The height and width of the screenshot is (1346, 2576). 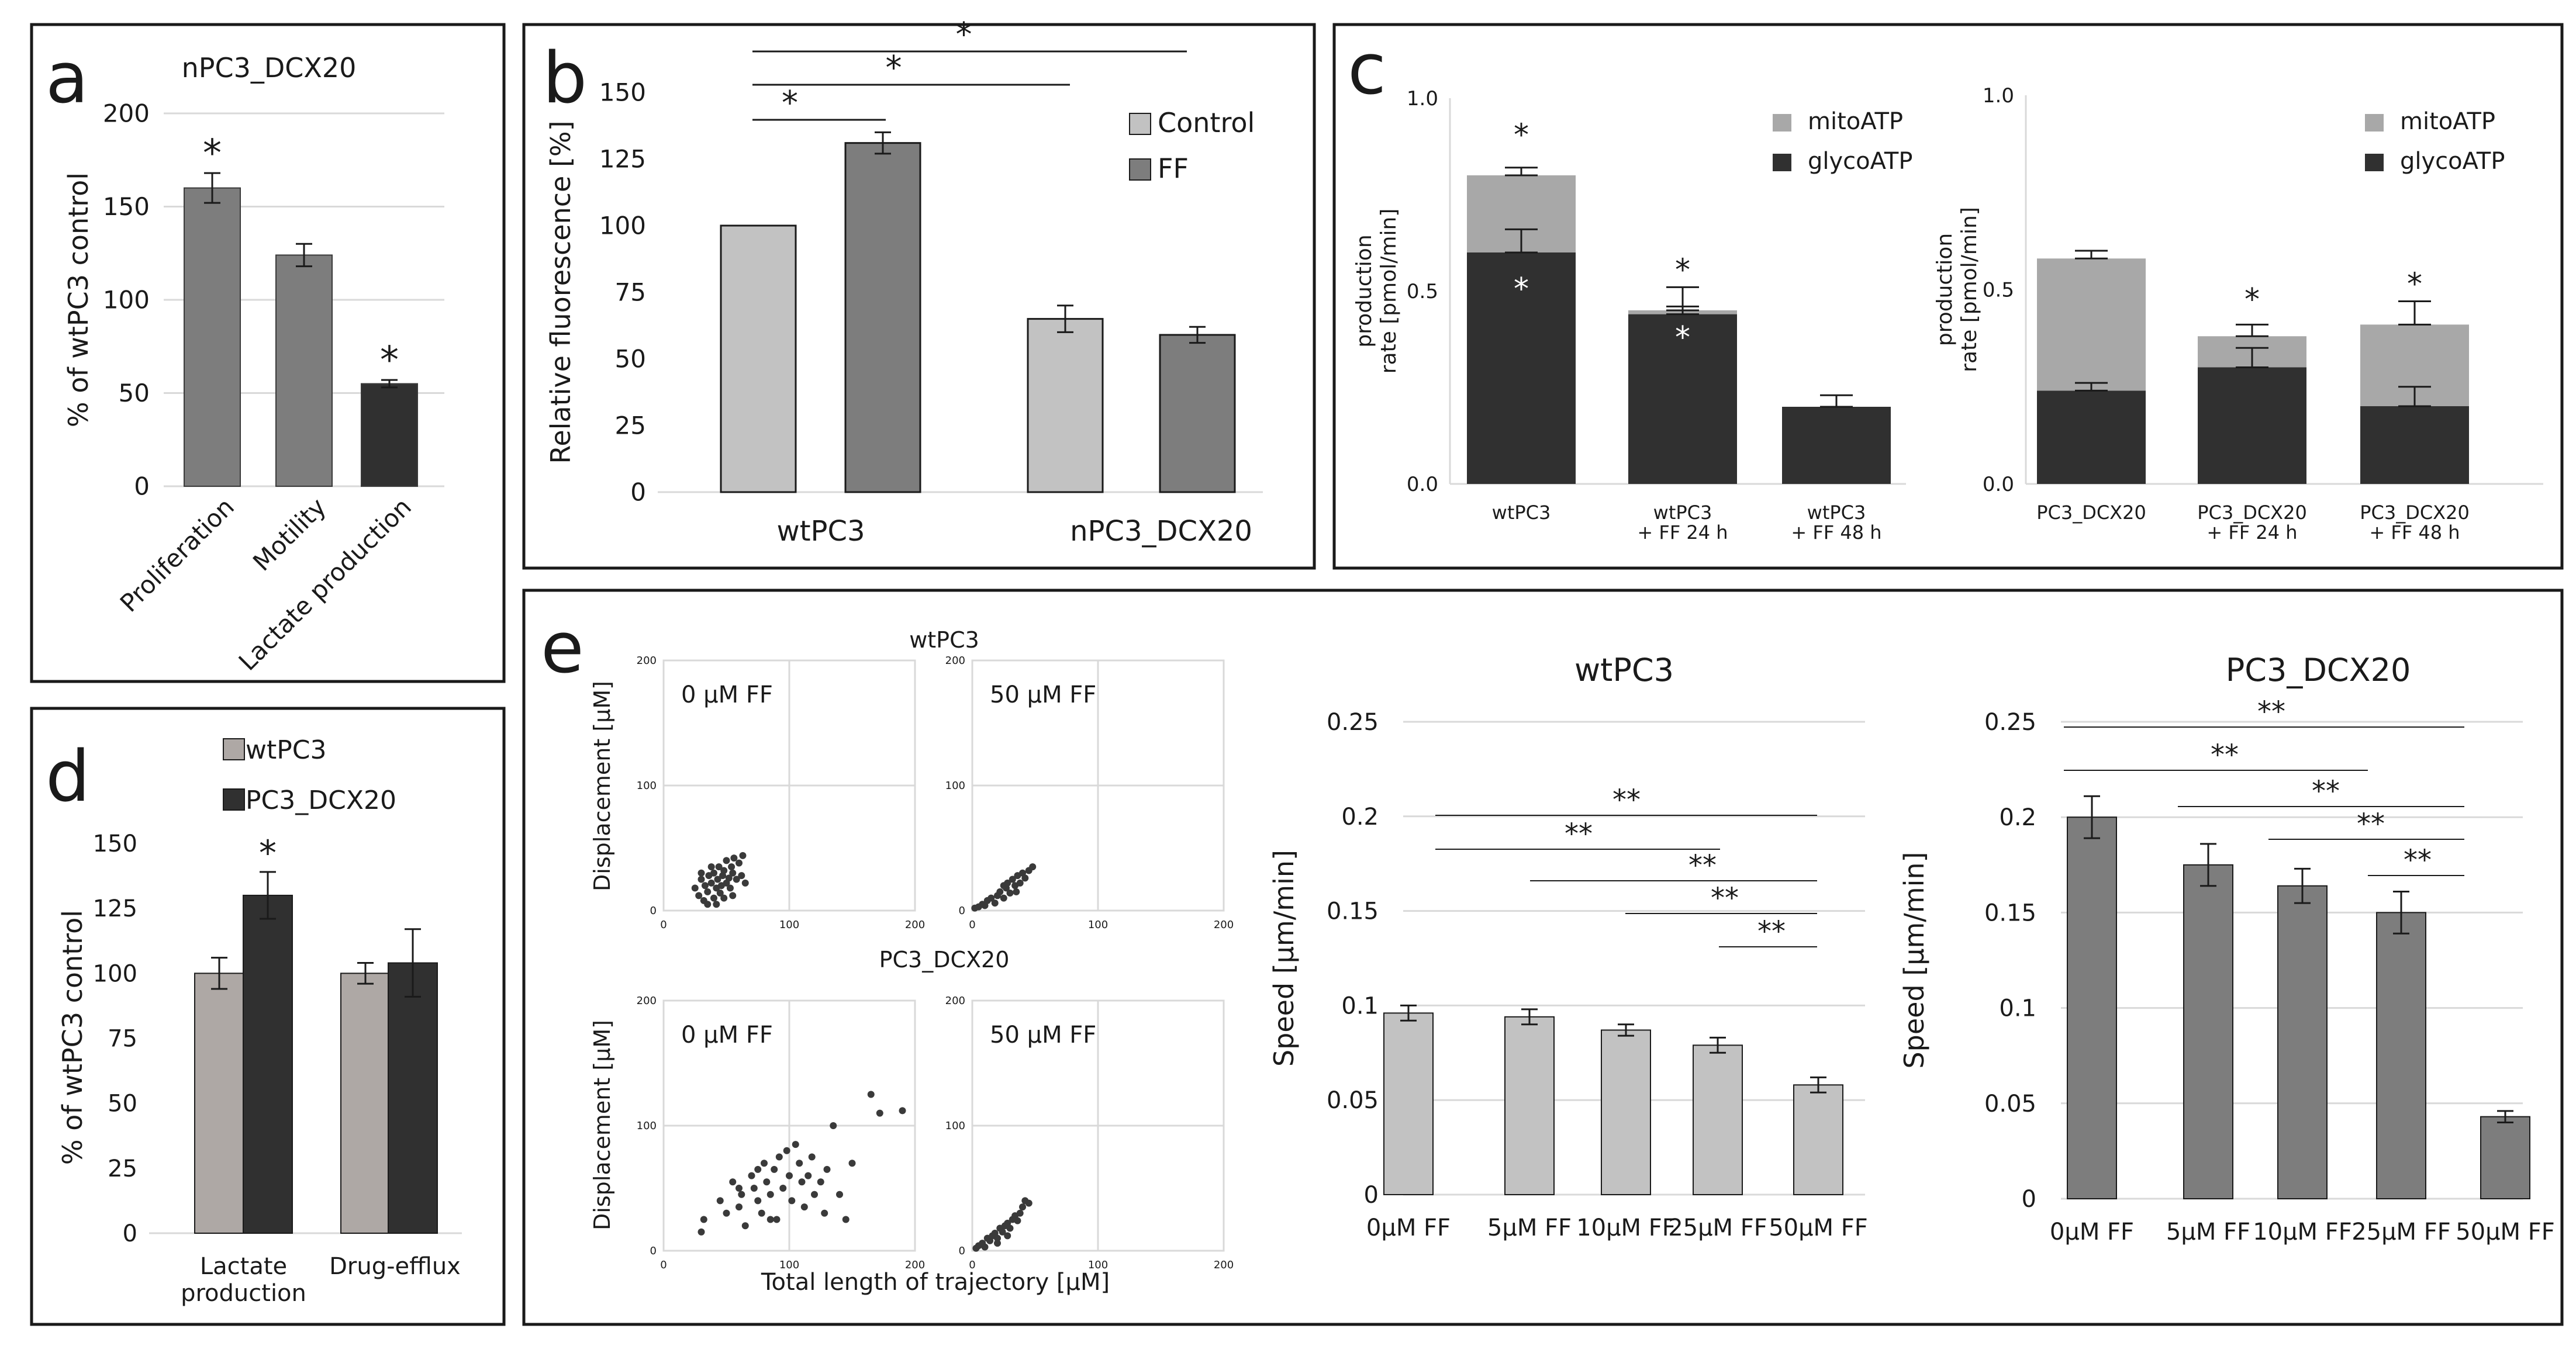 What do you see at coordinates (1836, 522) in the screenshot?
I see `x-tick-label: wtPC3 + FF 48 h` at bounding box center [1836, 522].